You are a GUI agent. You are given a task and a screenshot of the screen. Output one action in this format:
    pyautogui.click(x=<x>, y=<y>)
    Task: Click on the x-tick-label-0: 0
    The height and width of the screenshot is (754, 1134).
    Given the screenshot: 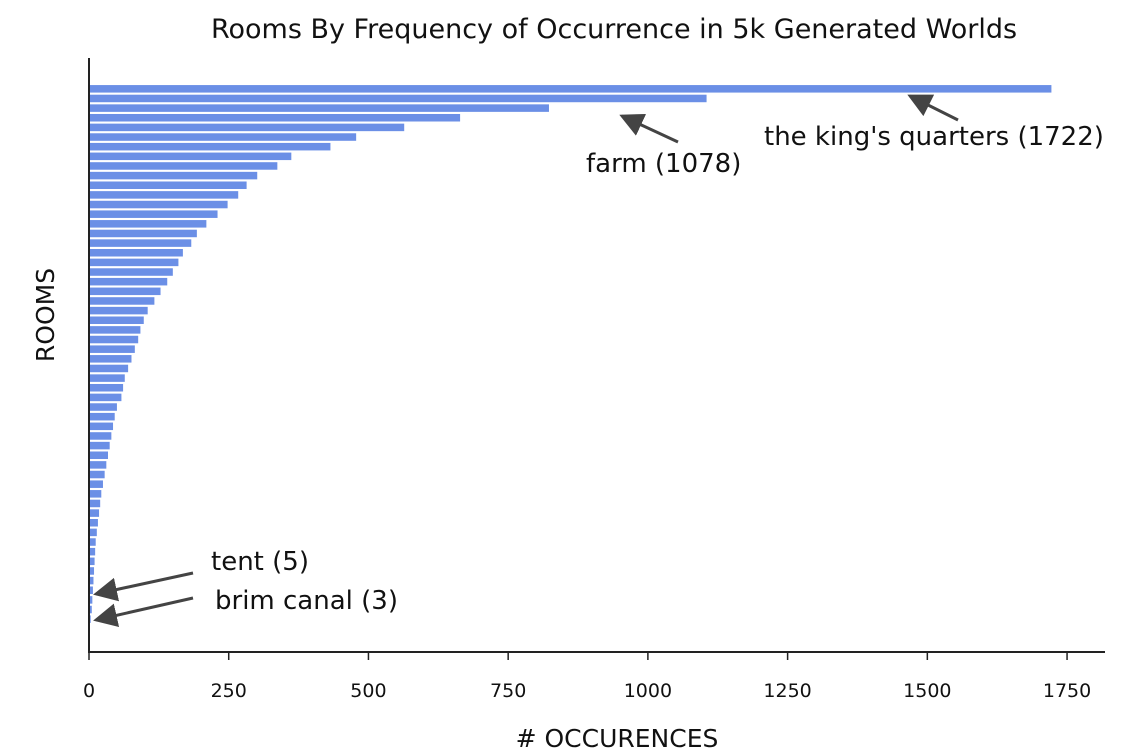 What is the action you would take?
    pyautogui.click(x=89, y=691)
    